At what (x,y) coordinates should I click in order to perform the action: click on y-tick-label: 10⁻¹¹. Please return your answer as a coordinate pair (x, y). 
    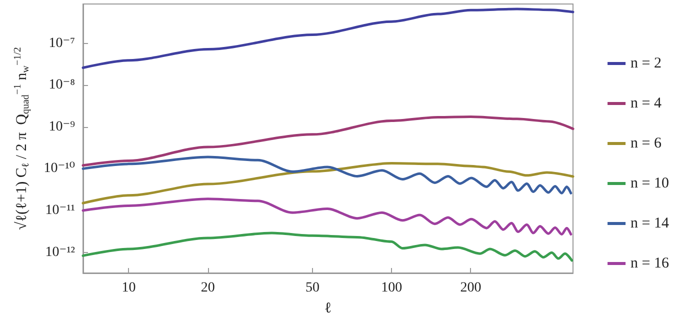
    Looking at the image, I should click on (60, 210).